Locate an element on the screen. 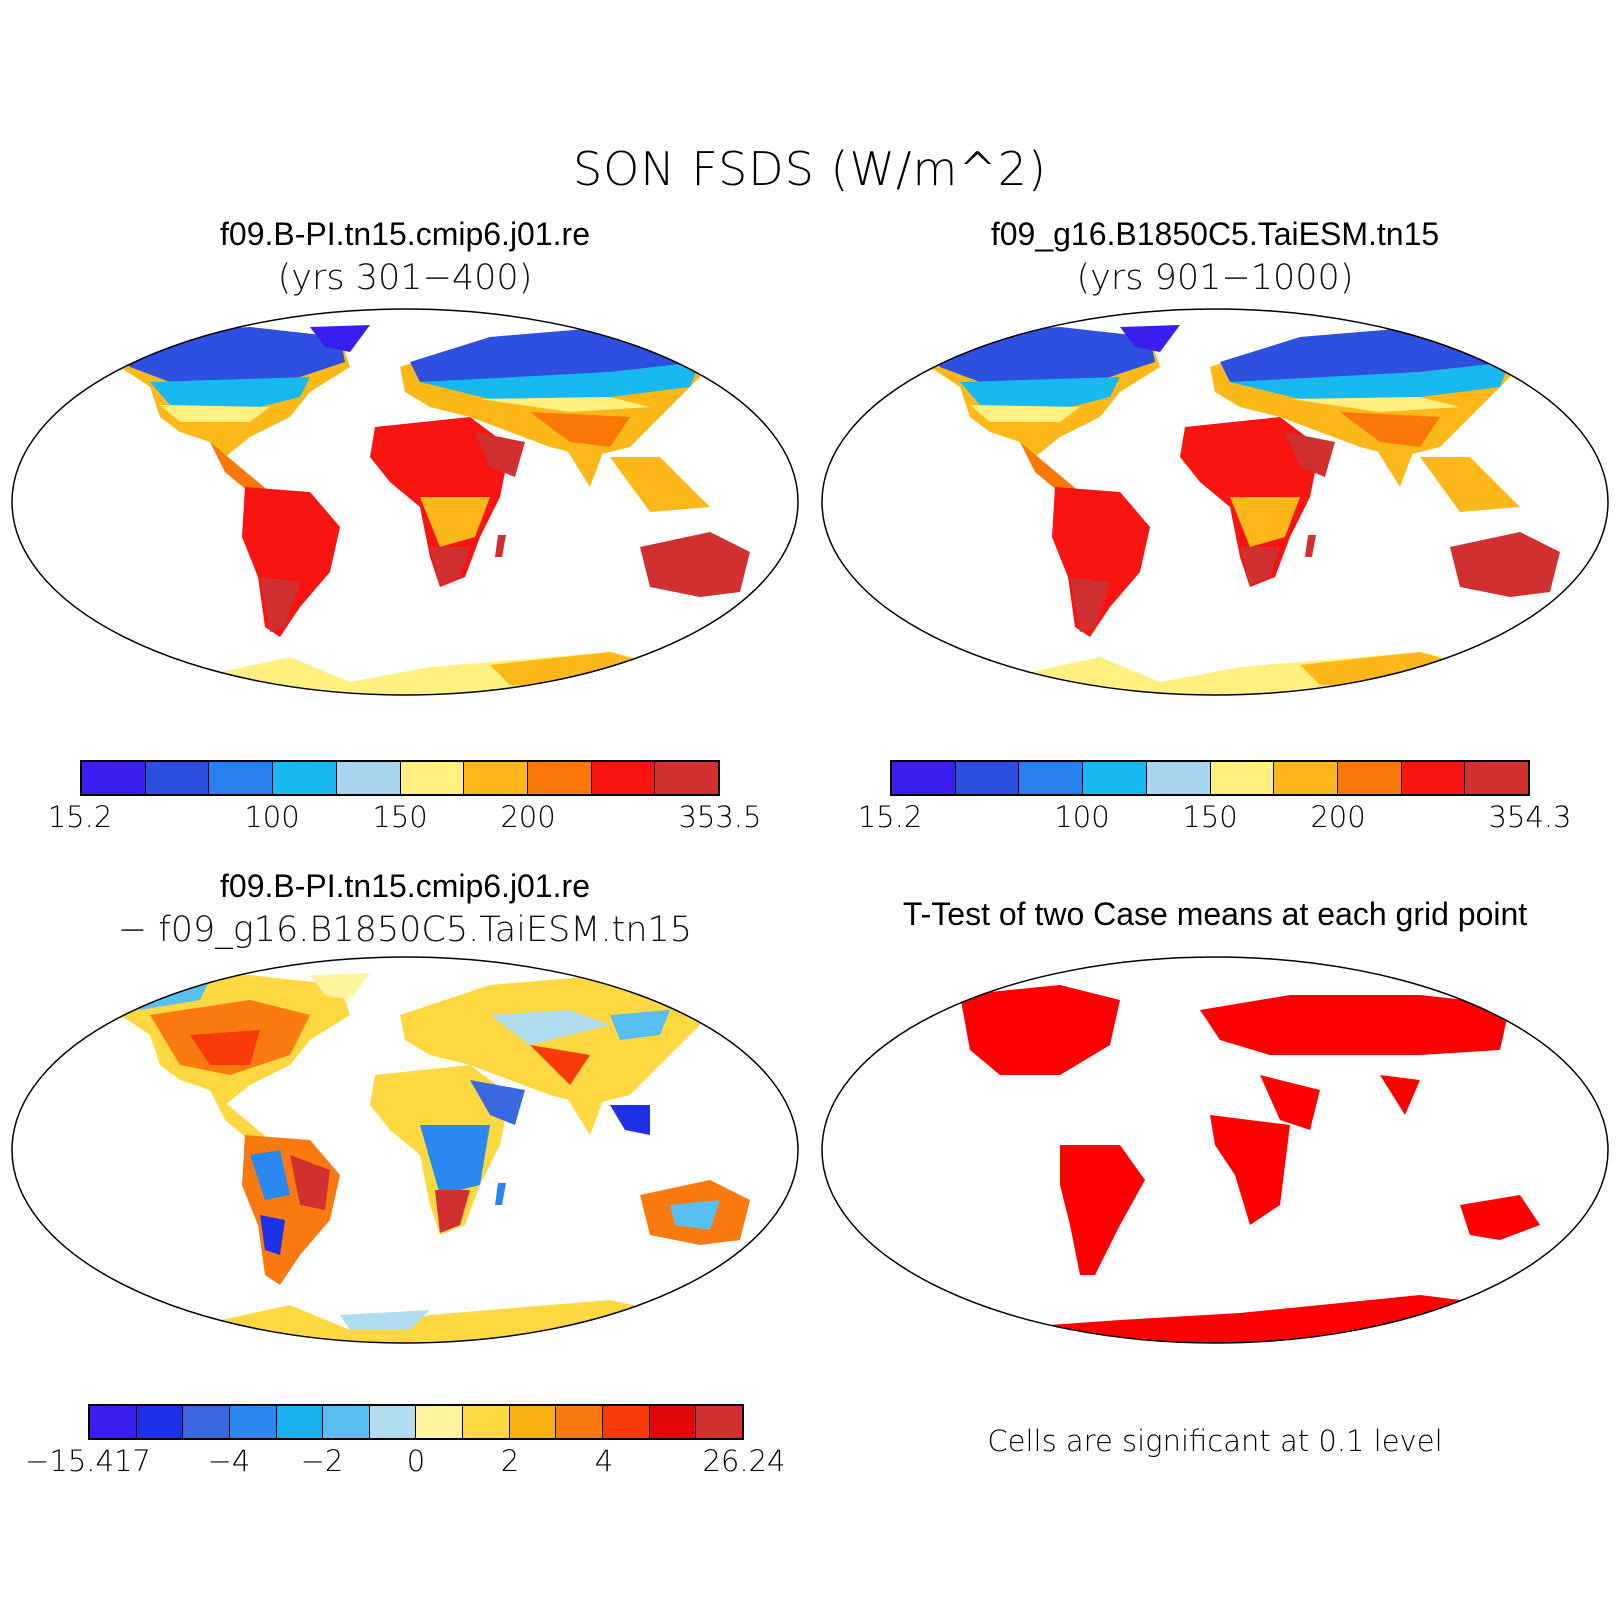  australia is located at coordinates (695, 564).